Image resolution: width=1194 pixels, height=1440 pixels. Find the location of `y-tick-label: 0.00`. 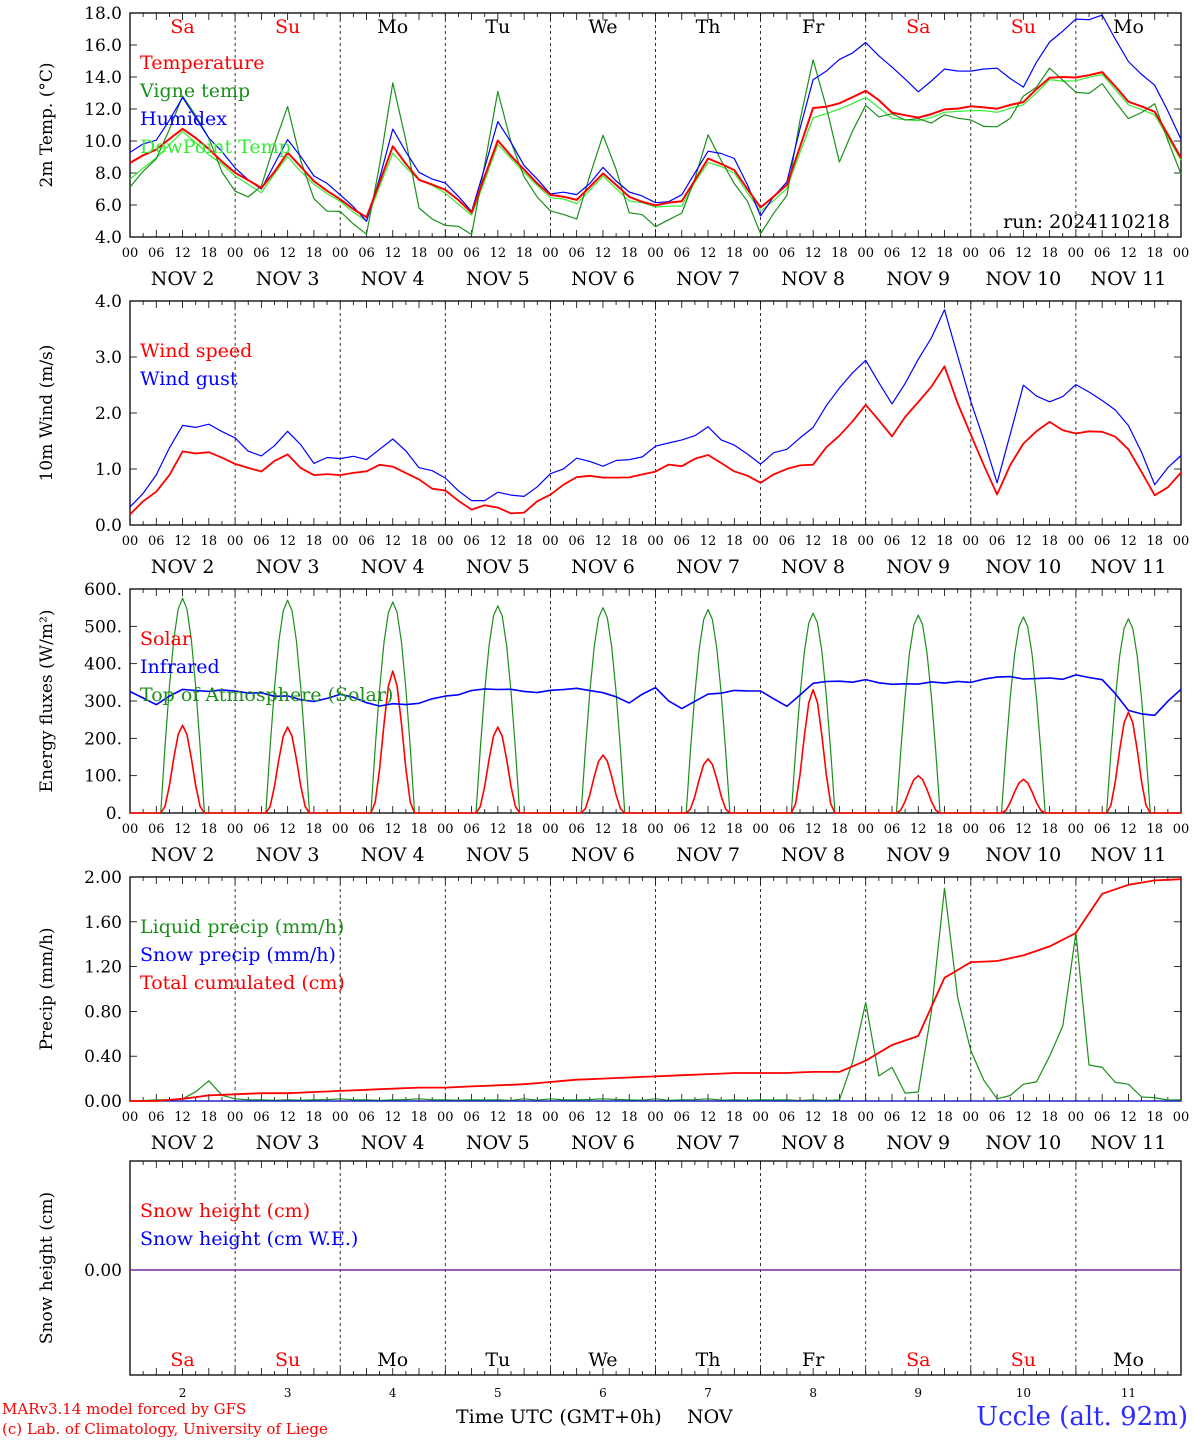

y-tick-label: 0.00 is located at coordinates (103, 1102).